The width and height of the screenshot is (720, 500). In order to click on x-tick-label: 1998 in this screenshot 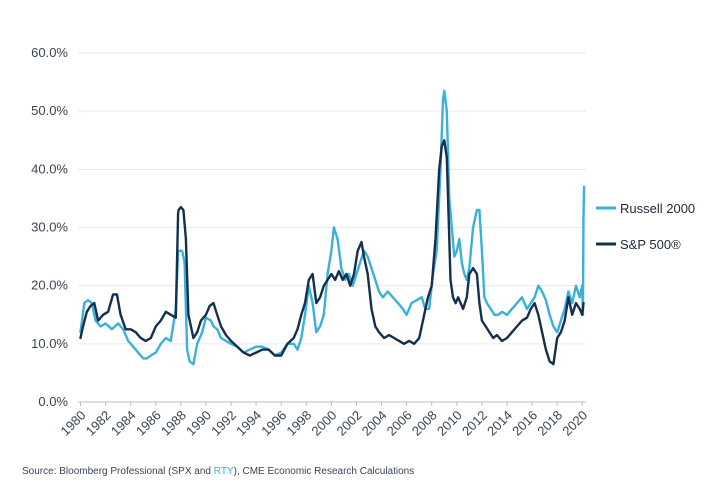, I will do `click(298, 423)`.